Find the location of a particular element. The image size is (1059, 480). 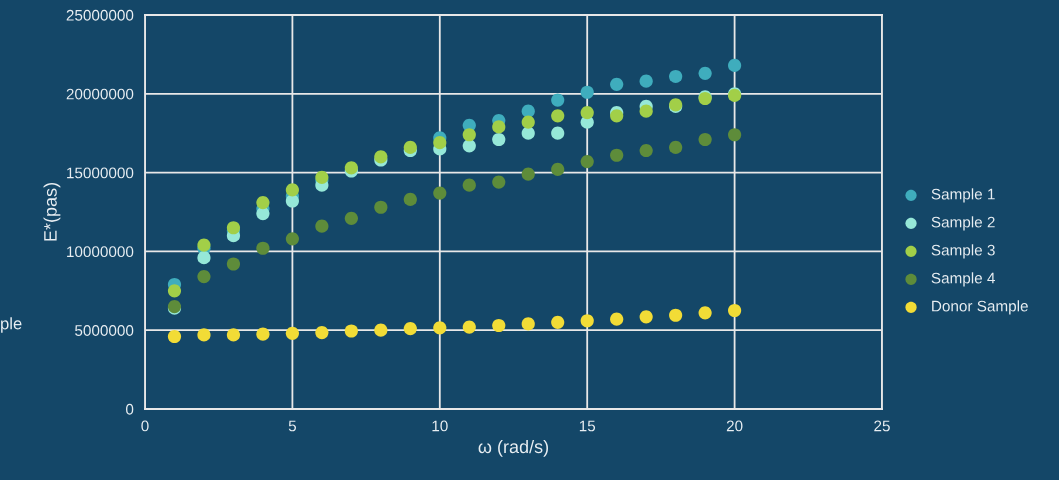

text: ple is located at coordinates (11, 325).